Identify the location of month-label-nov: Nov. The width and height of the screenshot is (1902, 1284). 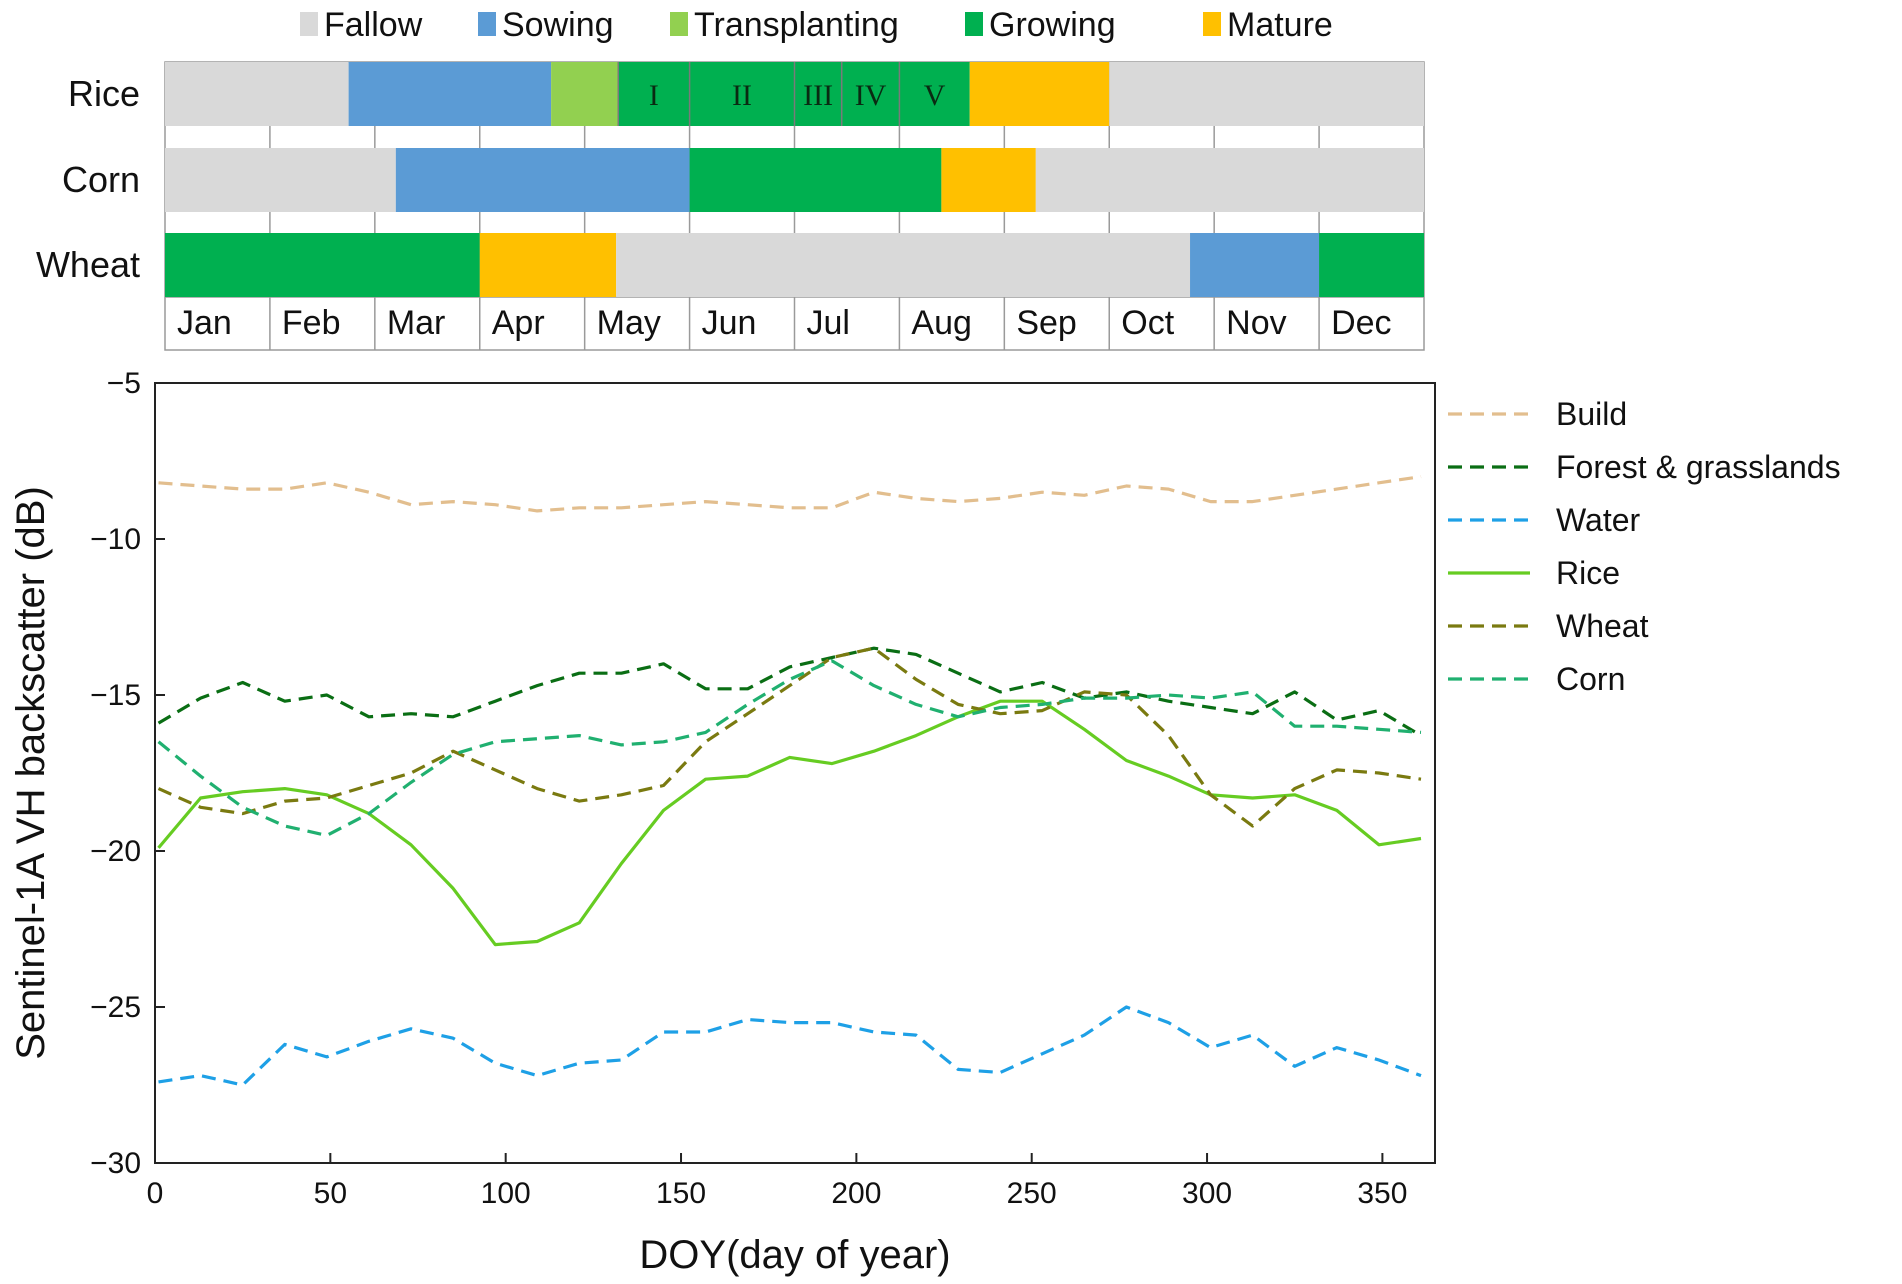
(1256, 323).